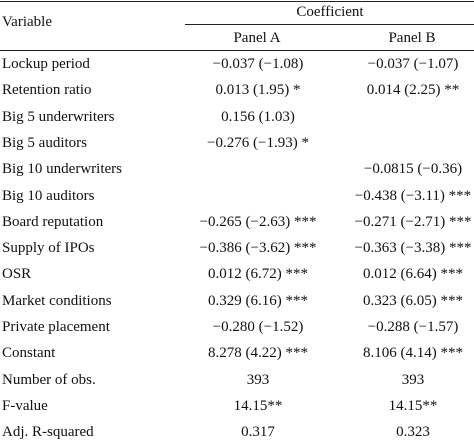  I want to click on coefficient-cell: 0.317, so click(258, 432).